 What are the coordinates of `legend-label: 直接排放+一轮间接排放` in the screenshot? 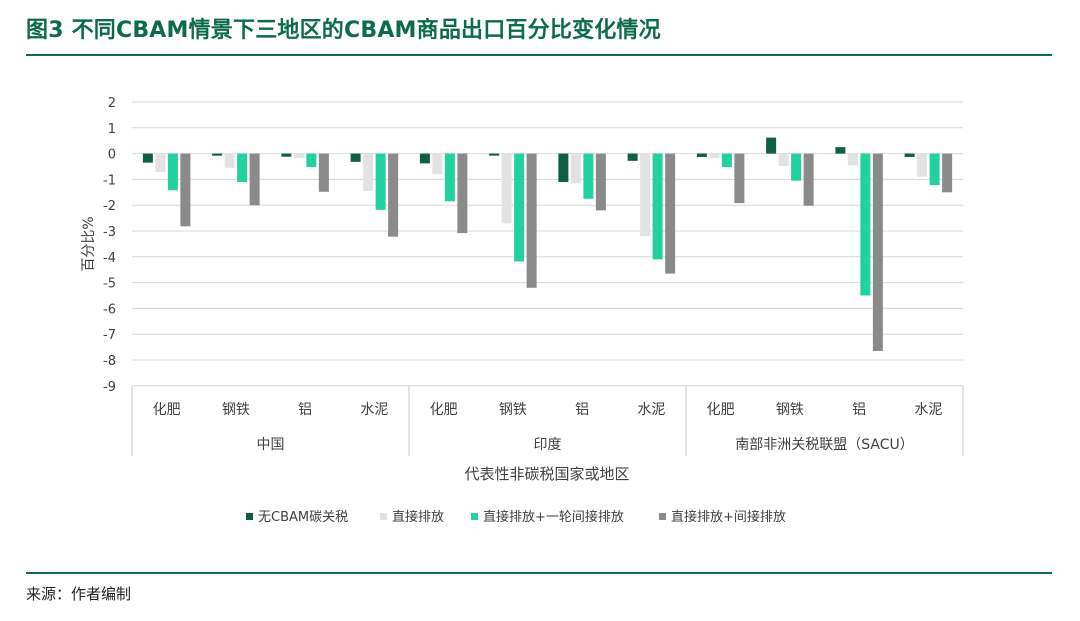 It's located at (553, 517).